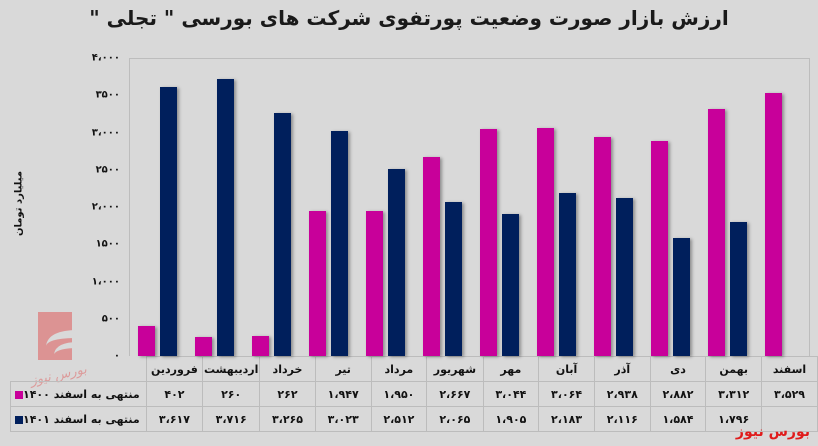 This screenshot has height=446, width=818. What do you see at coordinates (107, 170) in the screenshot?
I see `y-tick-label: ۲۵۰۰` at bounding box center [107, 170].